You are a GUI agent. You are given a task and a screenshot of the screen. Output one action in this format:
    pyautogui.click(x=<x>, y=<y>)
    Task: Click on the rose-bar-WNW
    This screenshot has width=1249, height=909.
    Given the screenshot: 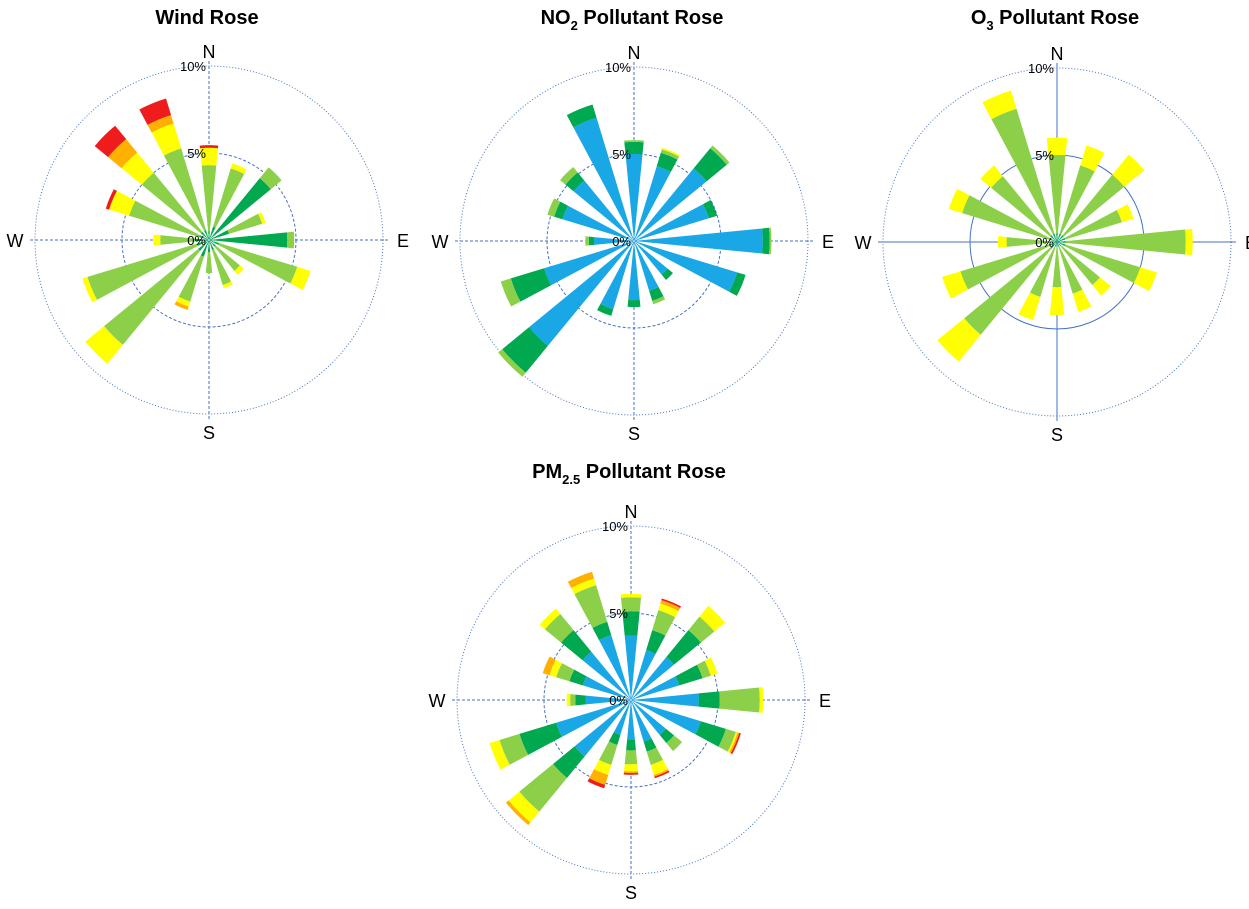 What is the action you would take?
    pyautogui.click(x=1002, y=215)
    